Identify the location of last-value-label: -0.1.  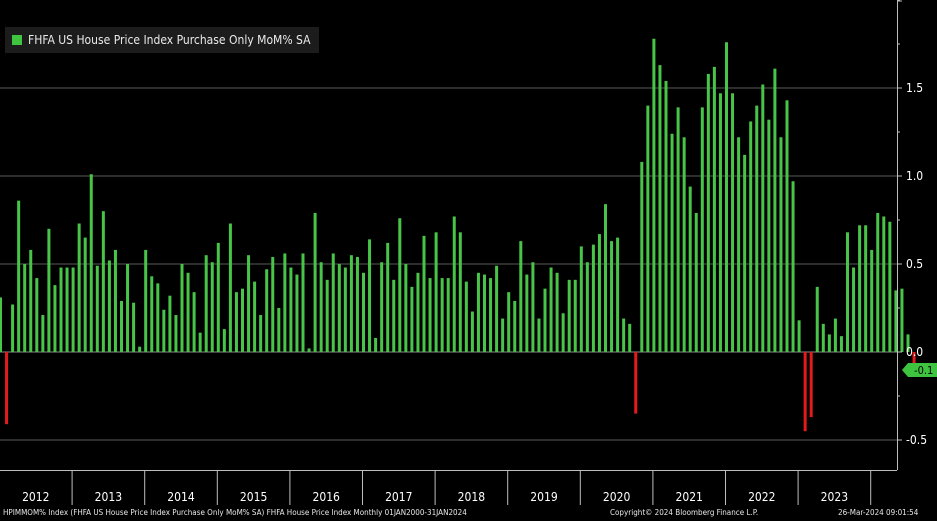
(923, 370).